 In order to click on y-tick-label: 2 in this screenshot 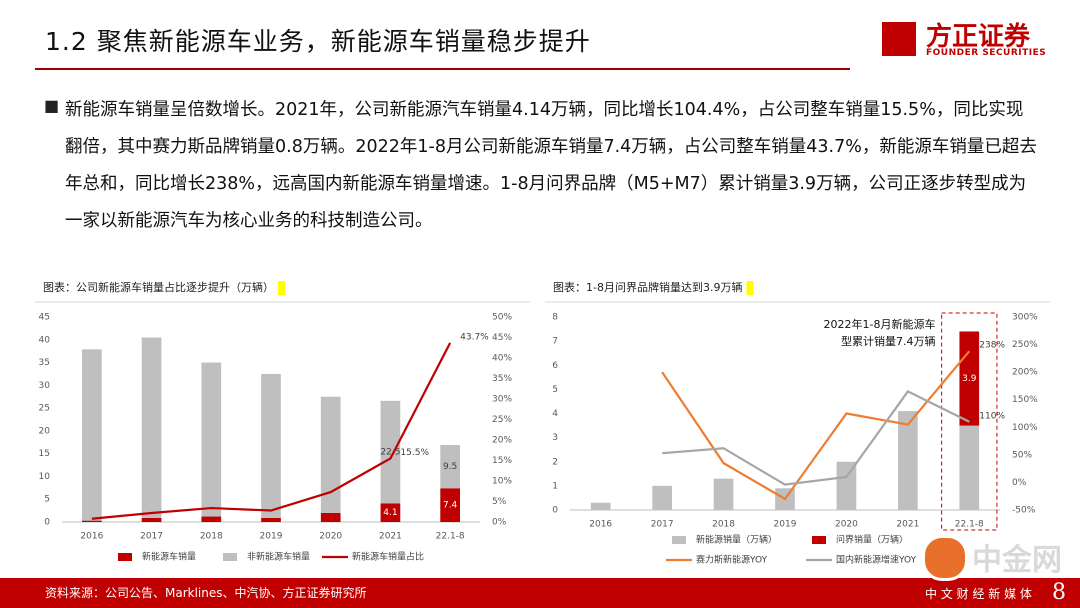, I will do `click(555, 462)`.